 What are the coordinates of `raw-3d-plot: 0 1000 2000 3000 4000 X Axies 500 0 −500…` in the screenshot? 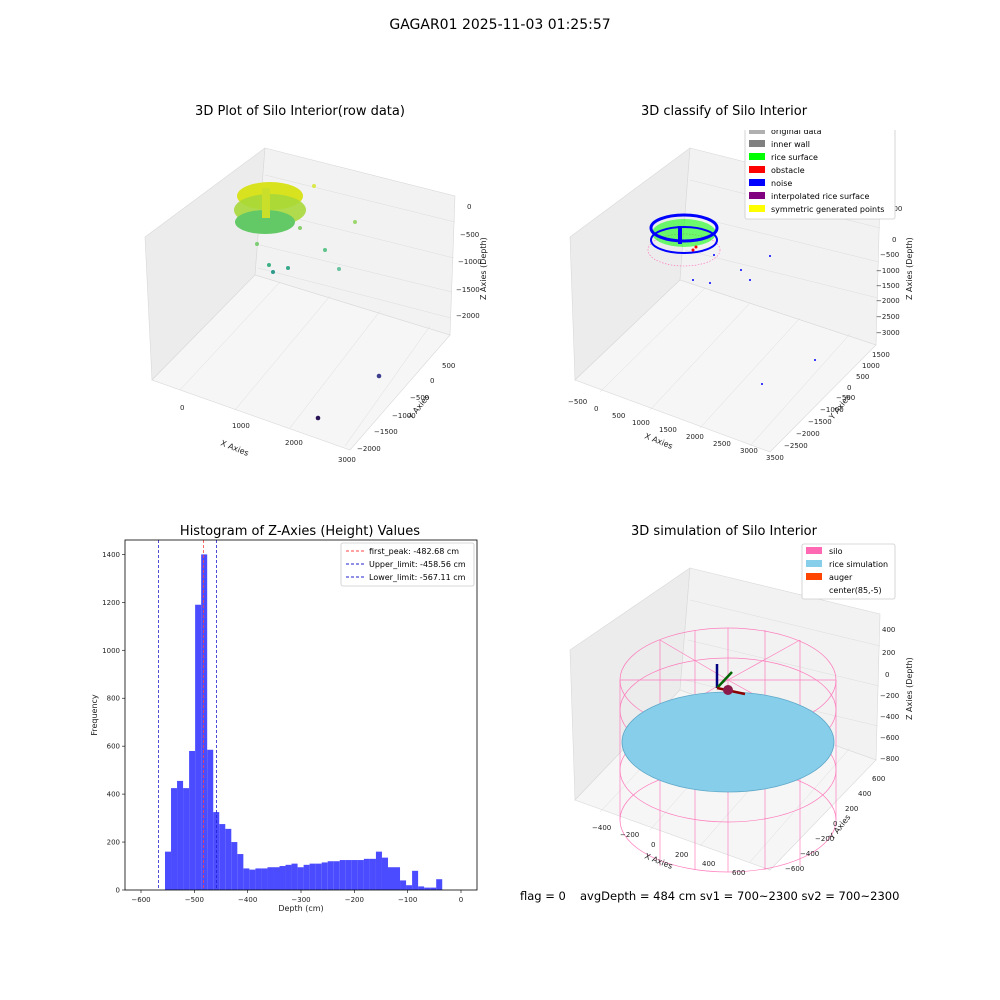 It's located at (316, 305).